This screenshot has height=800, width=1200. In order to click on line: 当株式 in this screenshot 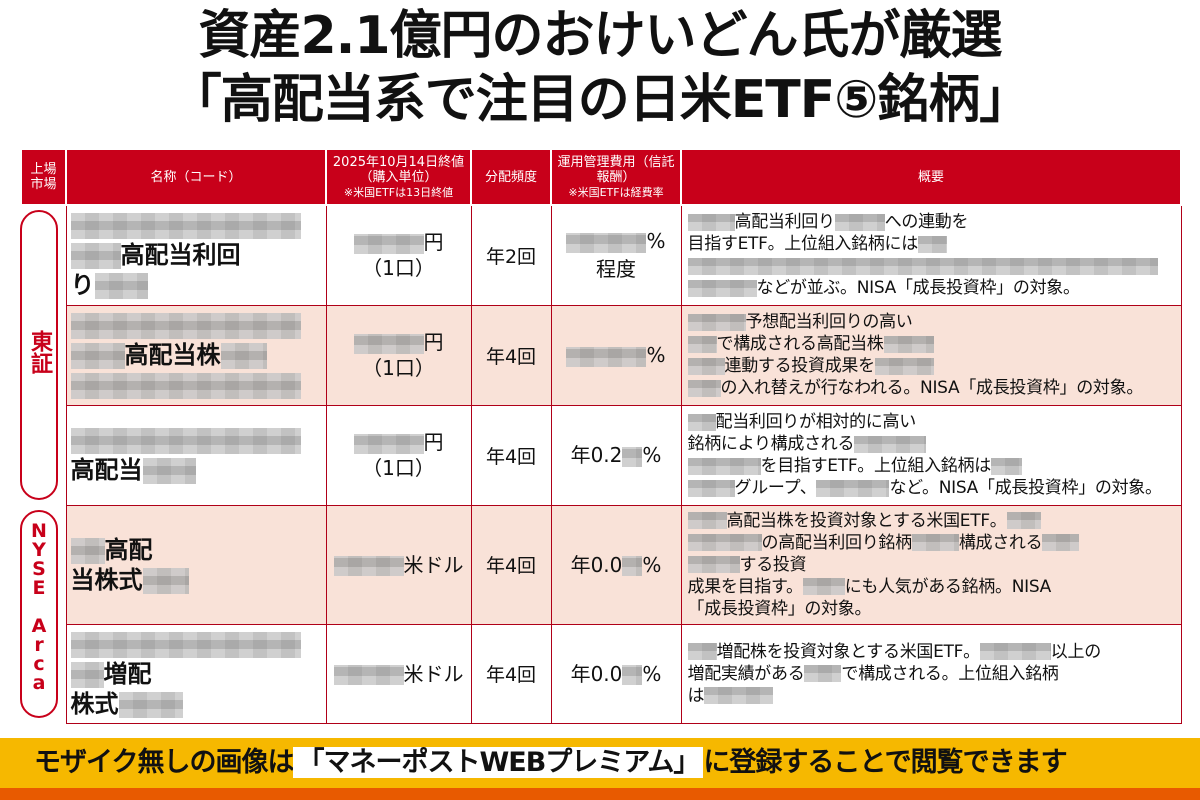, I will do `click(196, 580)`.